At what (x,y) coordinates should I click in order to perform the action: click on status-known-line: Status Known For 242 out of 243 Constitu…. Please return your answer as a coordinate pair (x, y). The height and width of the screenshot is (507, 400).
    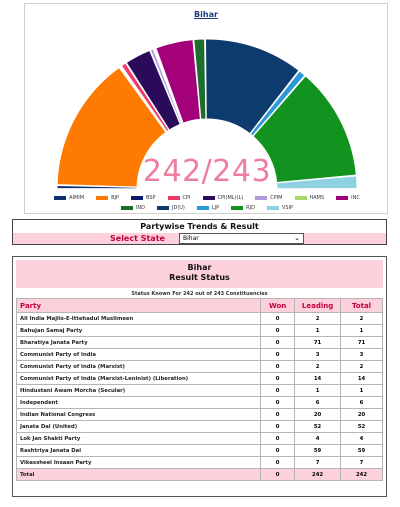
    Looking at the image, I should click on (199, 294).